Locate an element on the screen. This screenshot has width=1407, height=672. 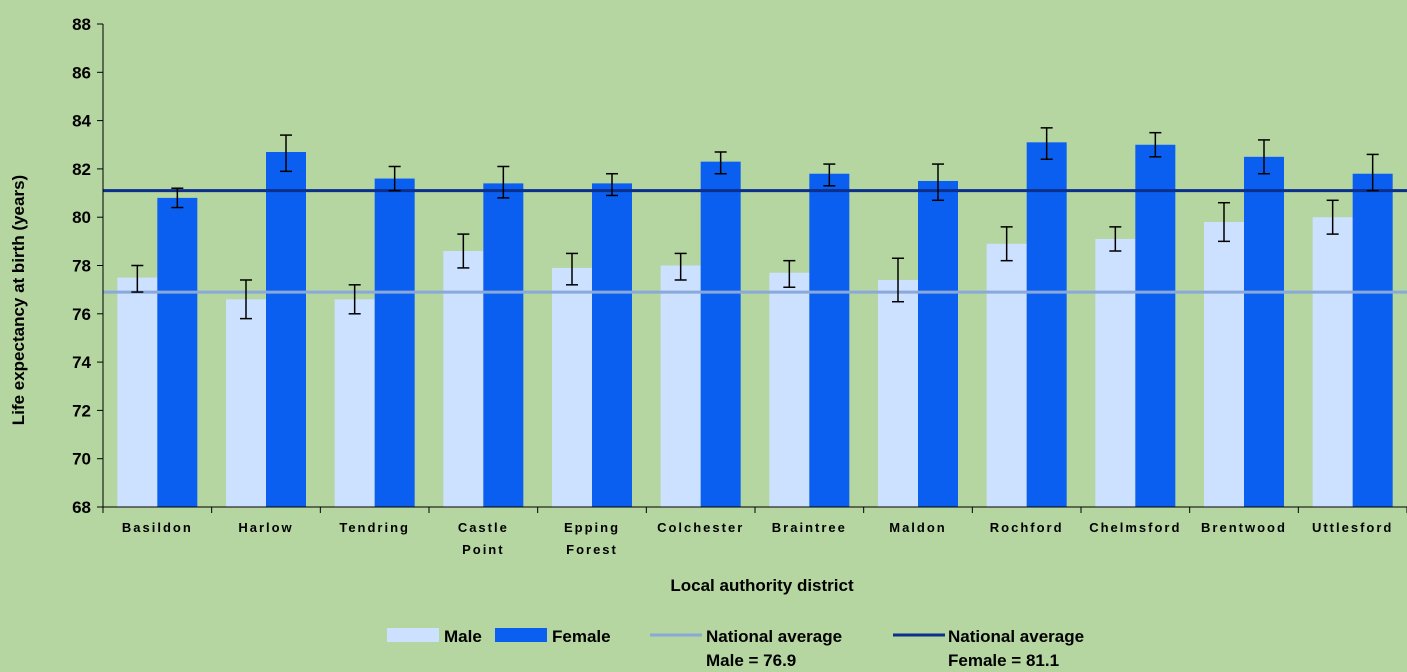
legend-swatch-male is located at coordinates (413, 635).